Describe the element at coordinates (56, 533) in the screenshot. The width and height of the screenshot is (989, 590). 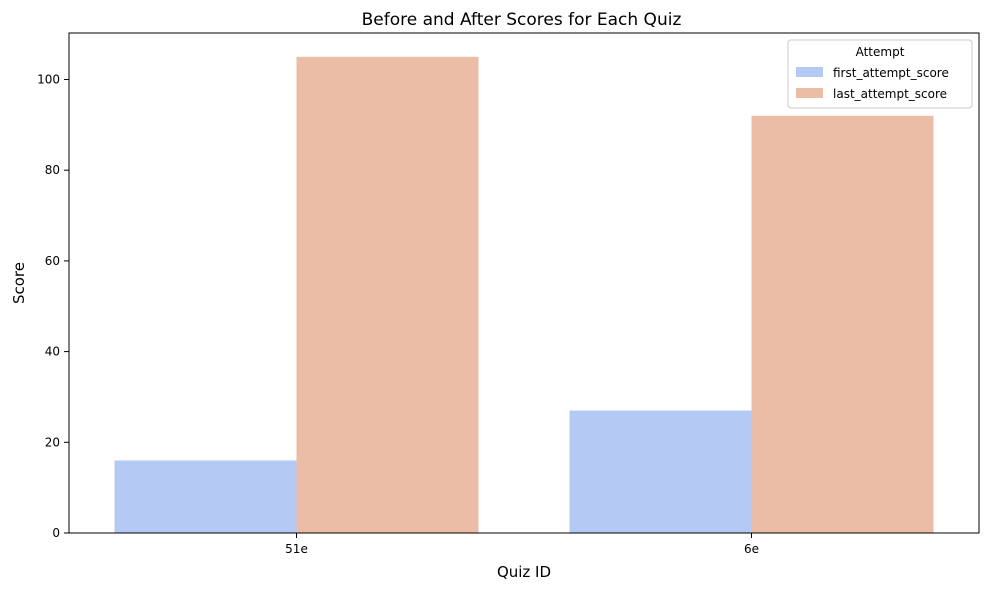
I see `y-tick-label-0: 0` at that location.